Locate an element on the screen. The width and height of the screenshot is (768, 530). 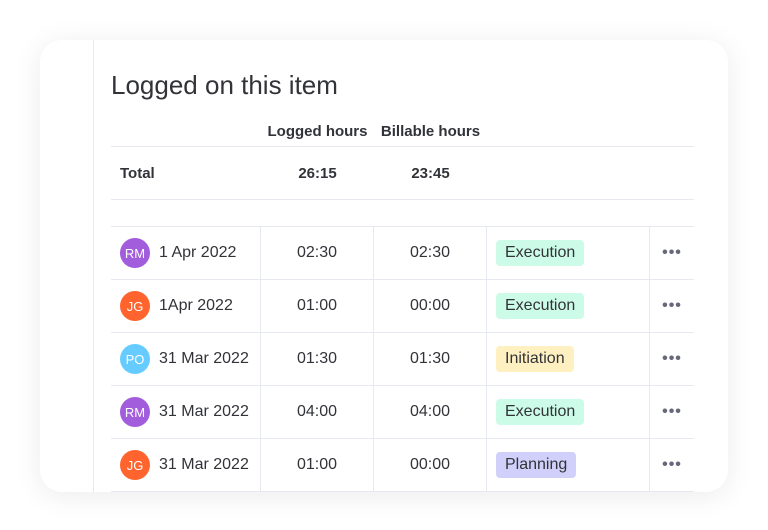
billable-cell: 01:30 is located at coordinates (430, 359).